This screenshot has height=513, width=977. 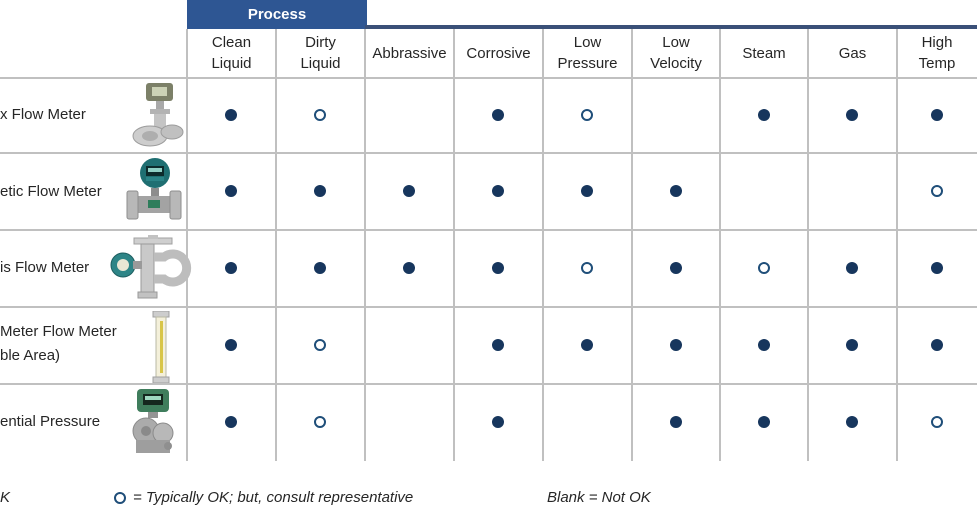 I want to click on row-label-differential-pressure: ential Pressure, so click(x=50, y=421).